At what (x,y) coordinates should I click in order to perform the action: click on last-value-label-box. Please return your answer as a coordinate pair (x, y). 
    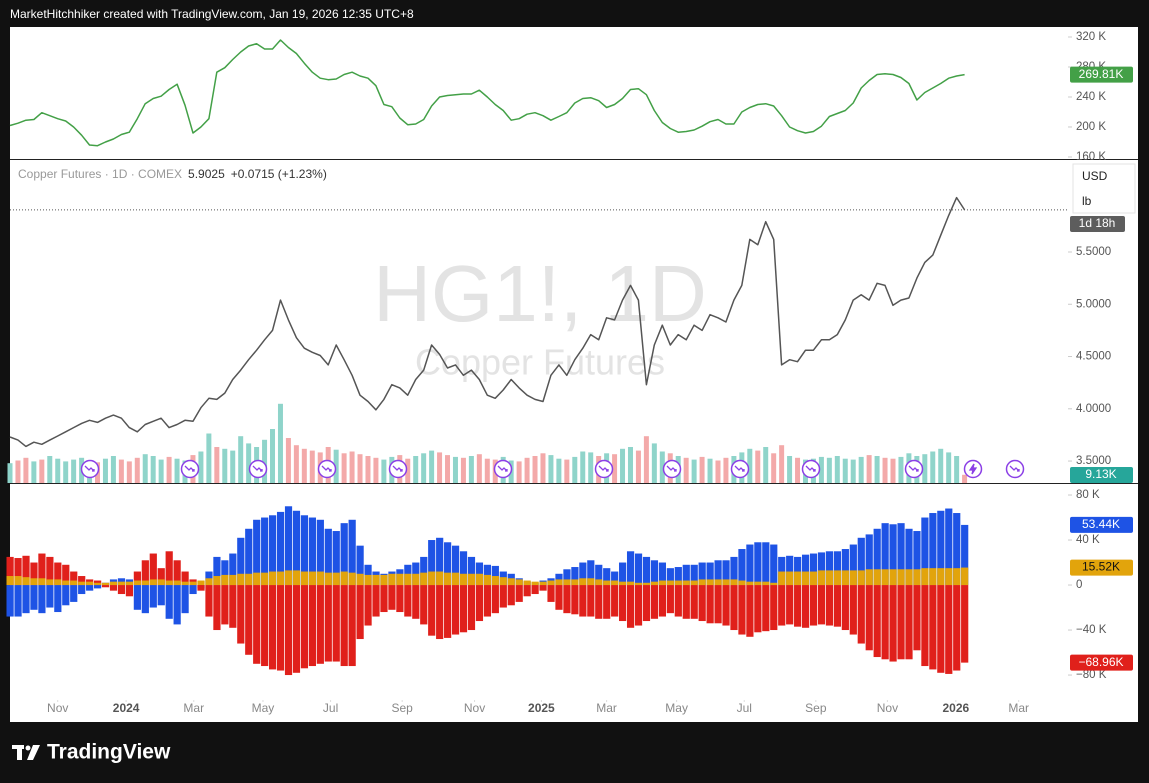
    Looking at the image, I should click on (1101, 662).